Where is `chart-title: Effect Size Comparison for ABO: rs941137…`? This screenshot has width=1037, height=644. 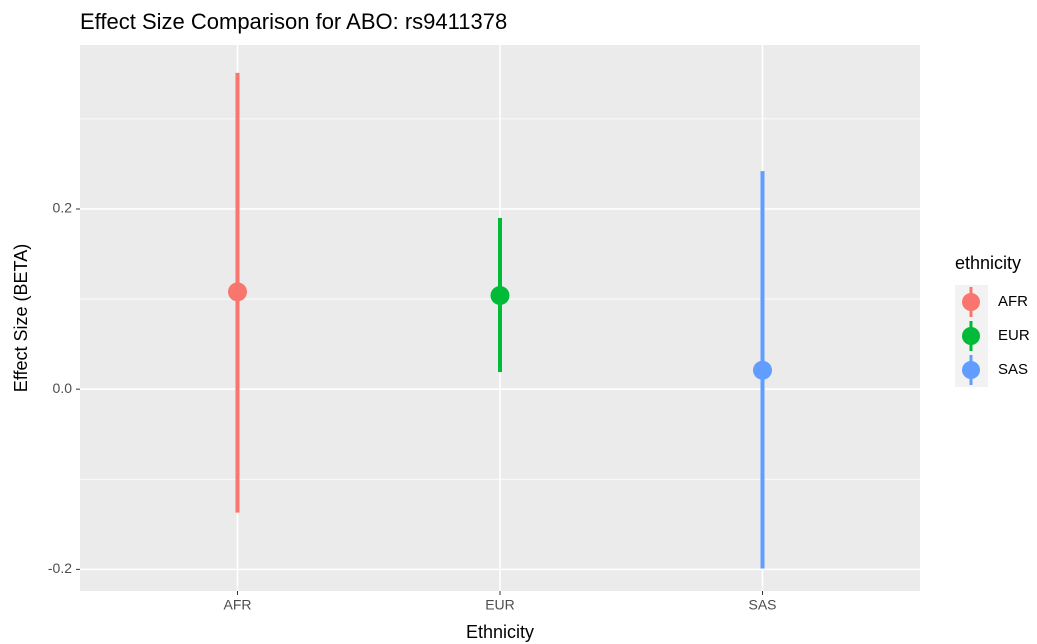
chart-title: Effect Size Comparison for ABO: rs941137… is located at coordinates (293, 21).